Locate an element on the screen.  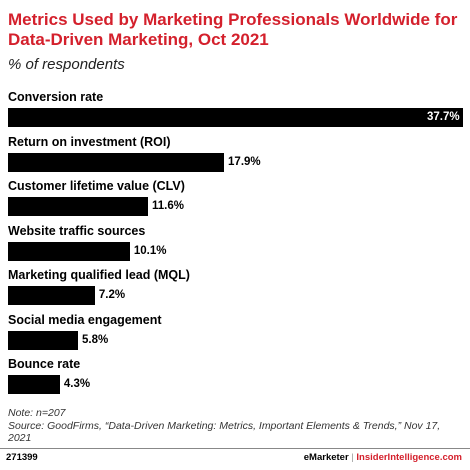
footer-brand: eMarketer | InsiderIntelligence.com is located at coordinates (383, 457).